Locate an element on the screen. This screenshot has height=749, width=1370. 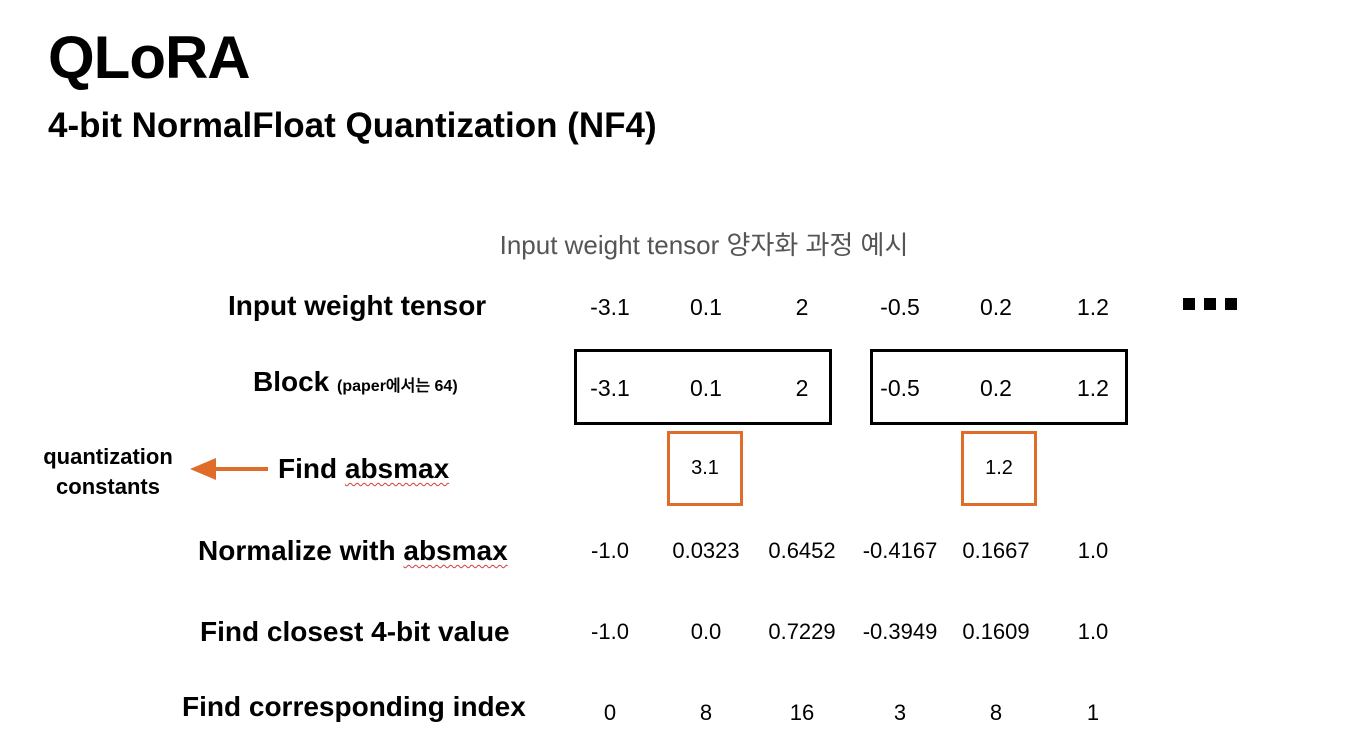
block-label: Block is located at coordinates (291, 381).